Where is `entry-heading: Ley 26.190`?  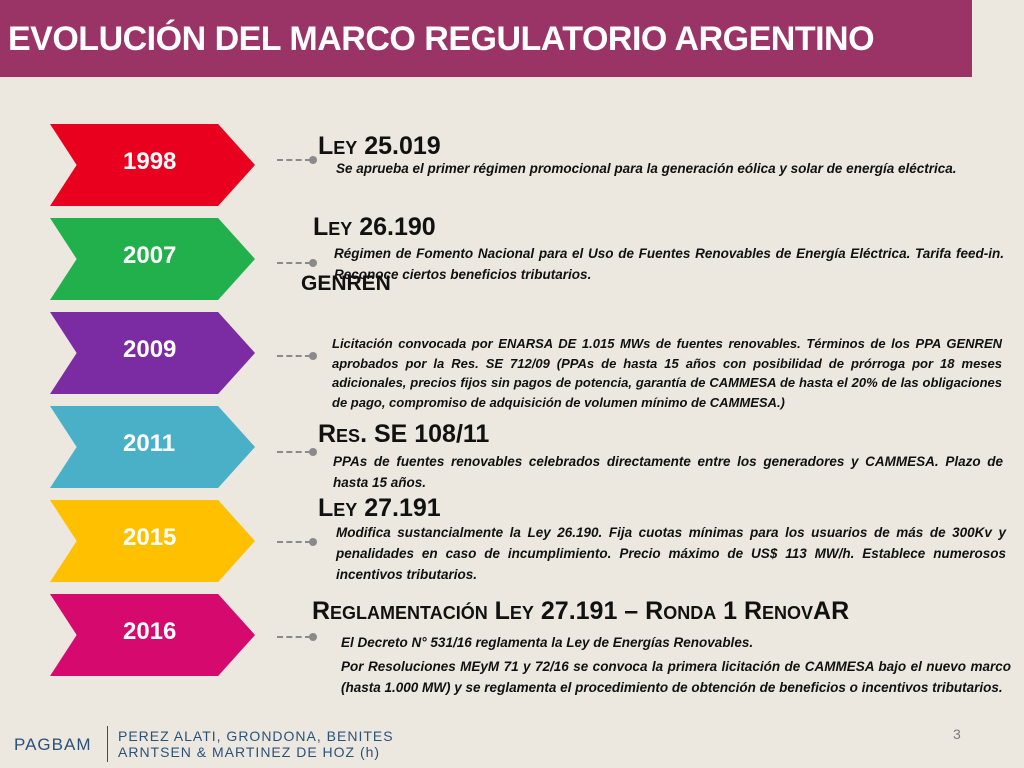
entry-heading: Ley 26.190 is located at coordinates (374, 227).